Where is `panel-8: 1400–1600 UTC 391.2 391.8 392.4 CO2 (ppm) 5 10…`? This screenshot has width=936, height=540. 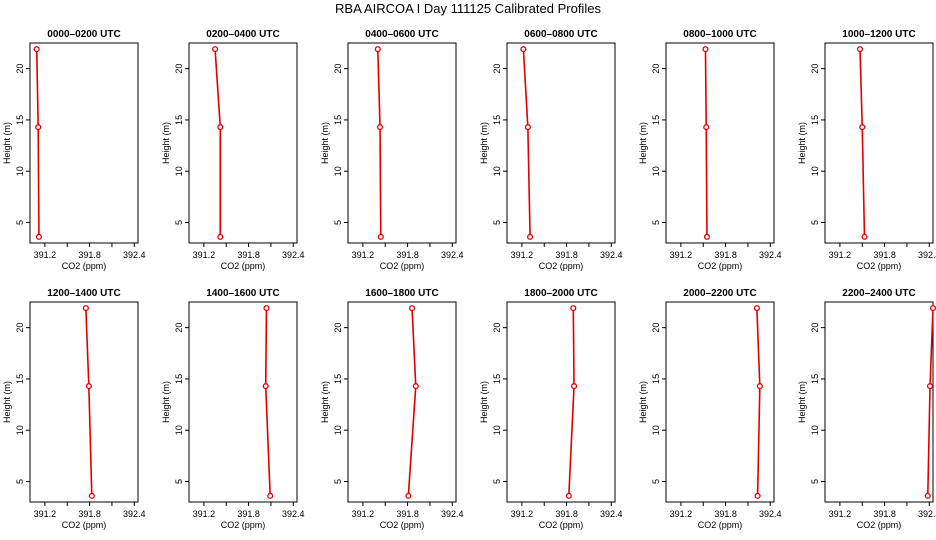 panel-8: 1400–1600 UTC 391.2 391.8 392.4 CO2 (ppm) 5 10… is located at coordinates (233, 409).